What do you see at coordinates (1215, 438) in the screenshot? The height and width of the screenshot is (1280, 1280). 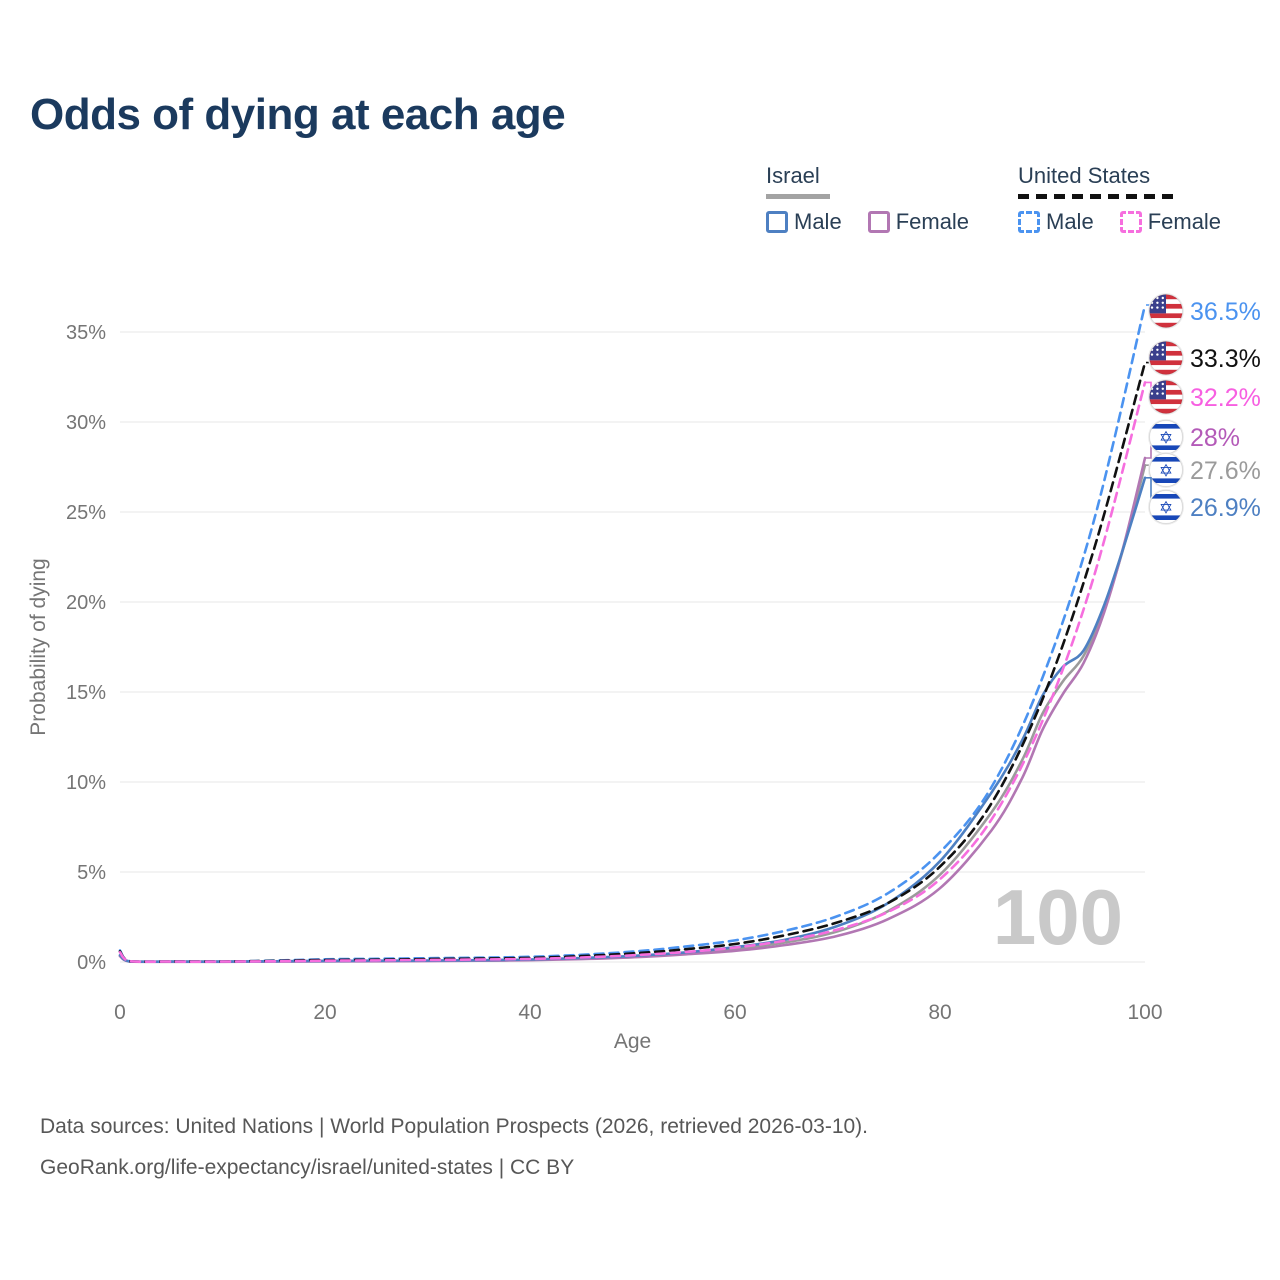 I see `end-label-value: 28%` at bounding box center [1215, 438].